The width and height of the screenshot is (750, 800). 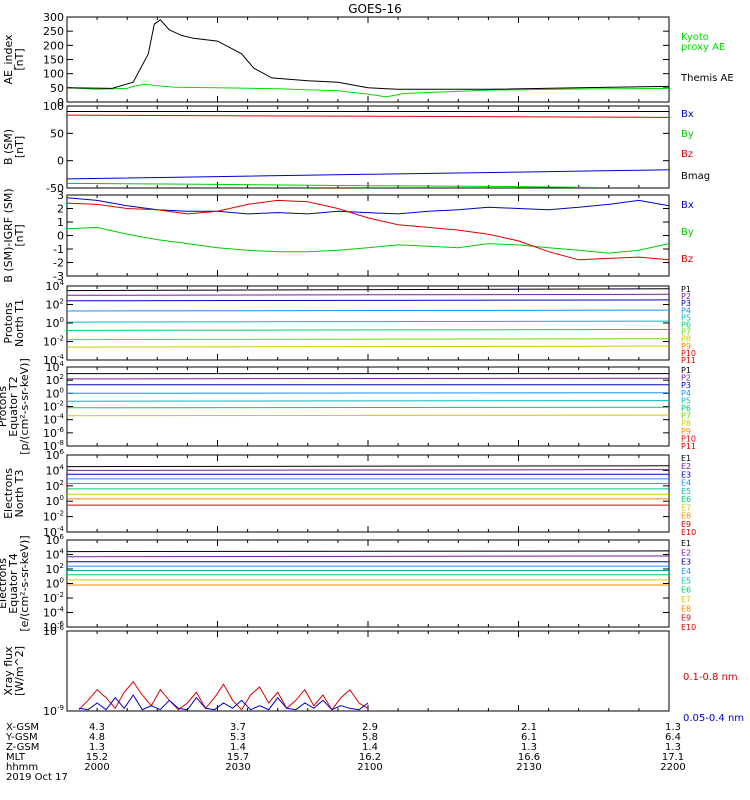 What do you see at coordinates (673, 757) in the screenshot?
I see `ephemeris-value: 17.1` at bounding box center [673, 757].